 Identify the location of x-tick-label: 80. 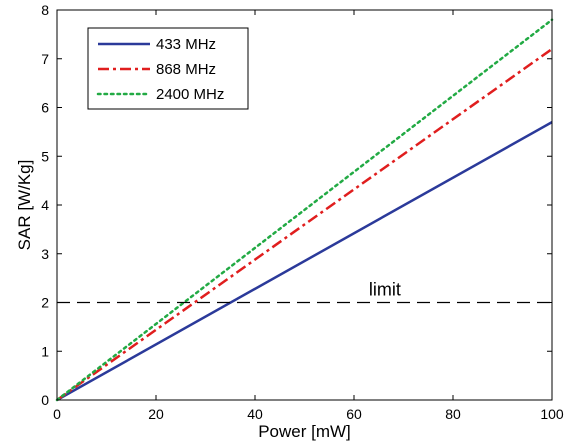
(453, 414).